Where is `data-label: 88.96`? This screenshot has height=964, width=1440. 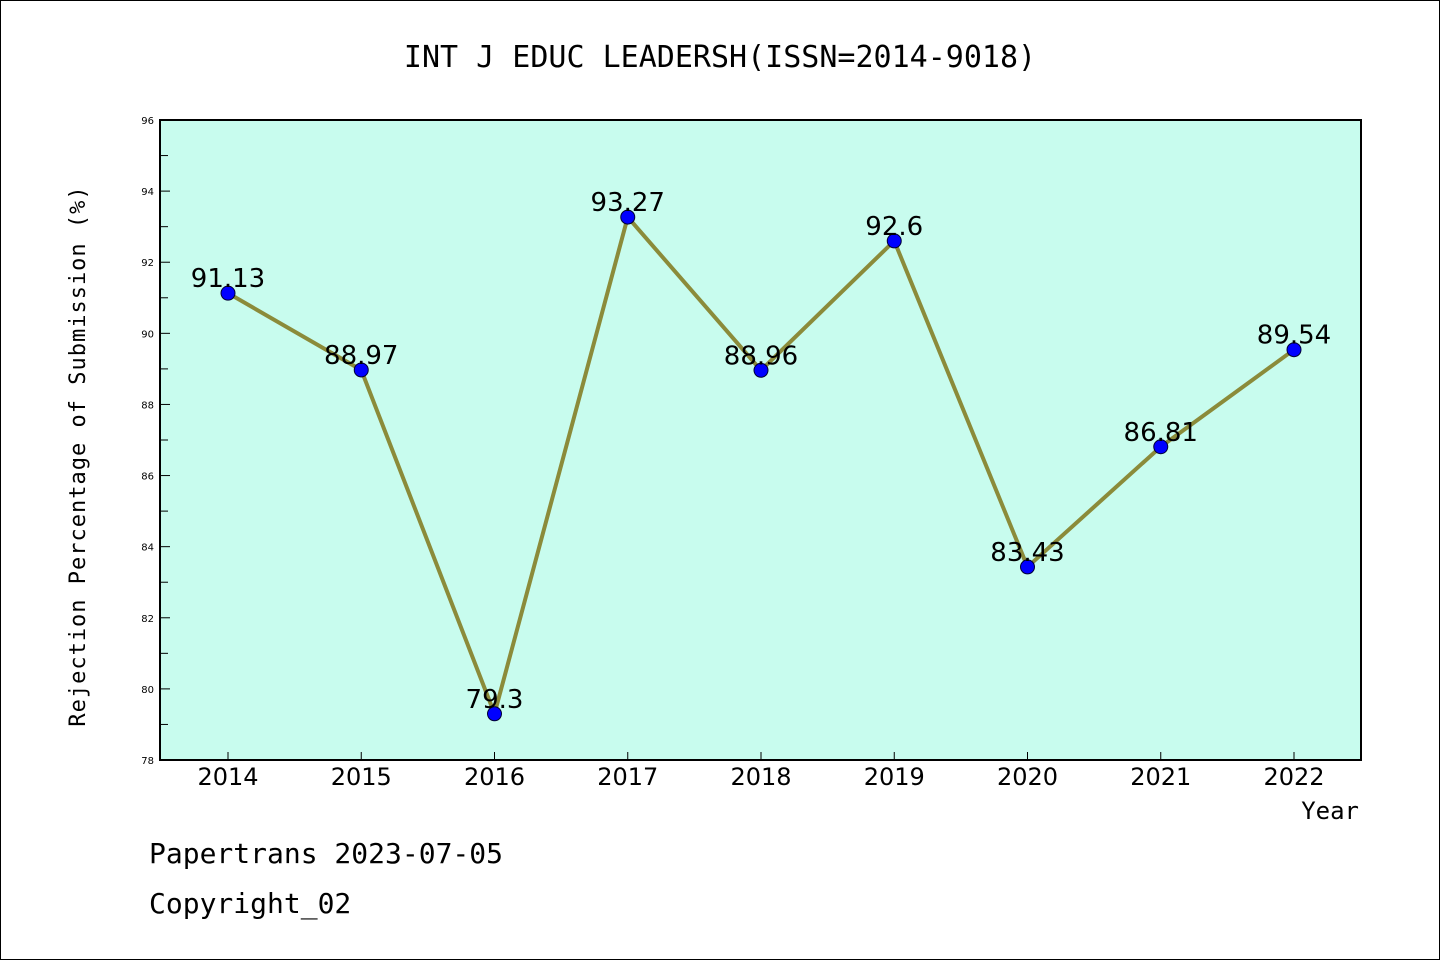 data-label: 88.96 is located at coordinates (761, 356).